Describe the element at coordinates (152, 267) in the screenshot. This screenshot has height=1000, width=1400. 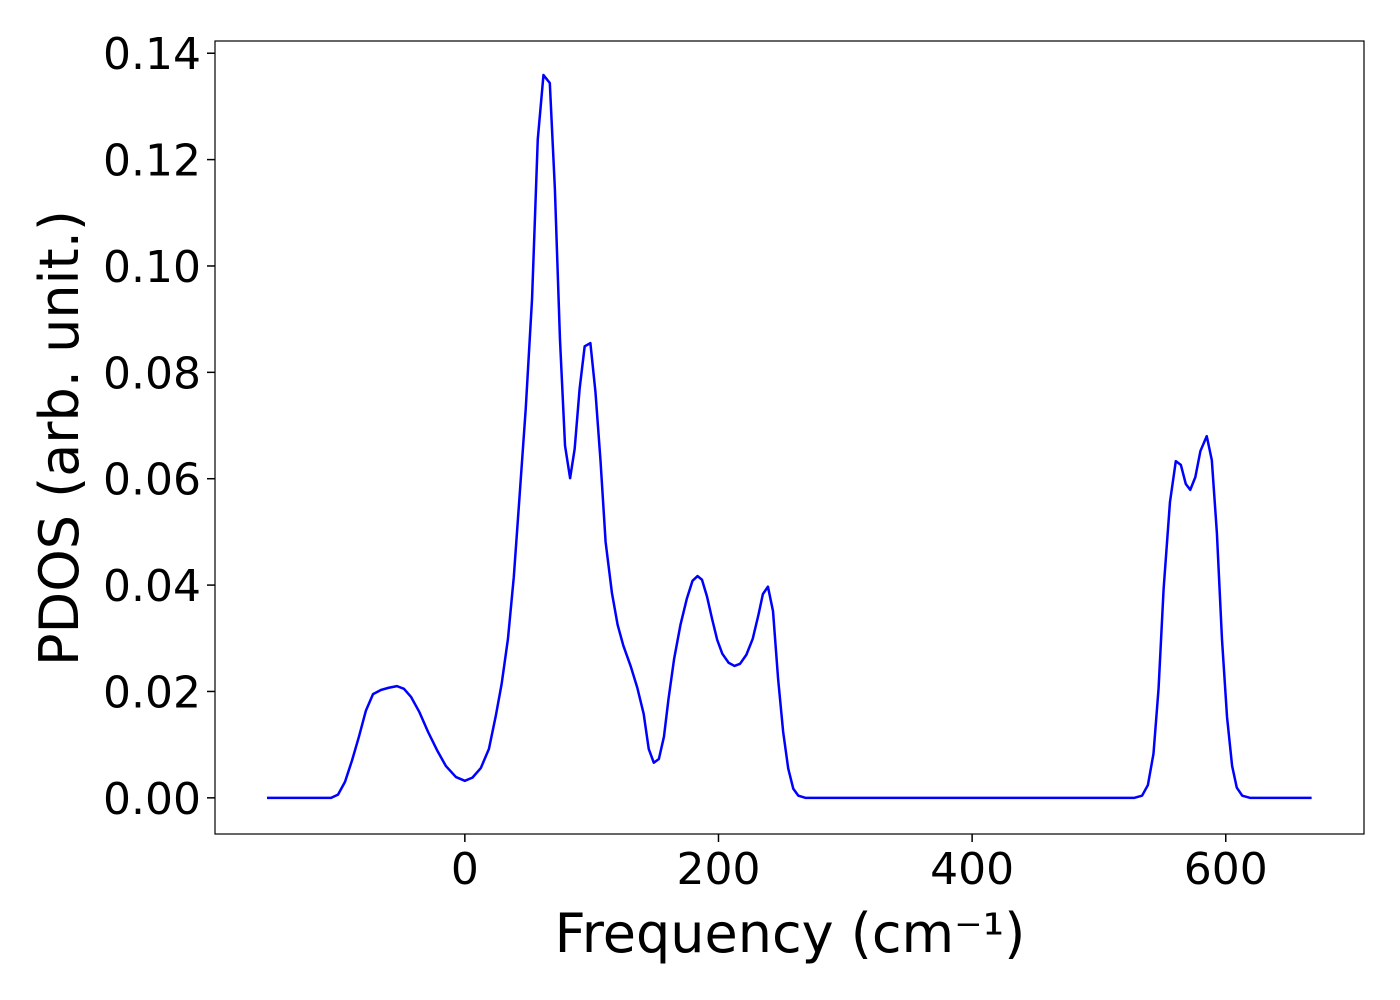
I see `y-tick-label: 0.10` at that location.